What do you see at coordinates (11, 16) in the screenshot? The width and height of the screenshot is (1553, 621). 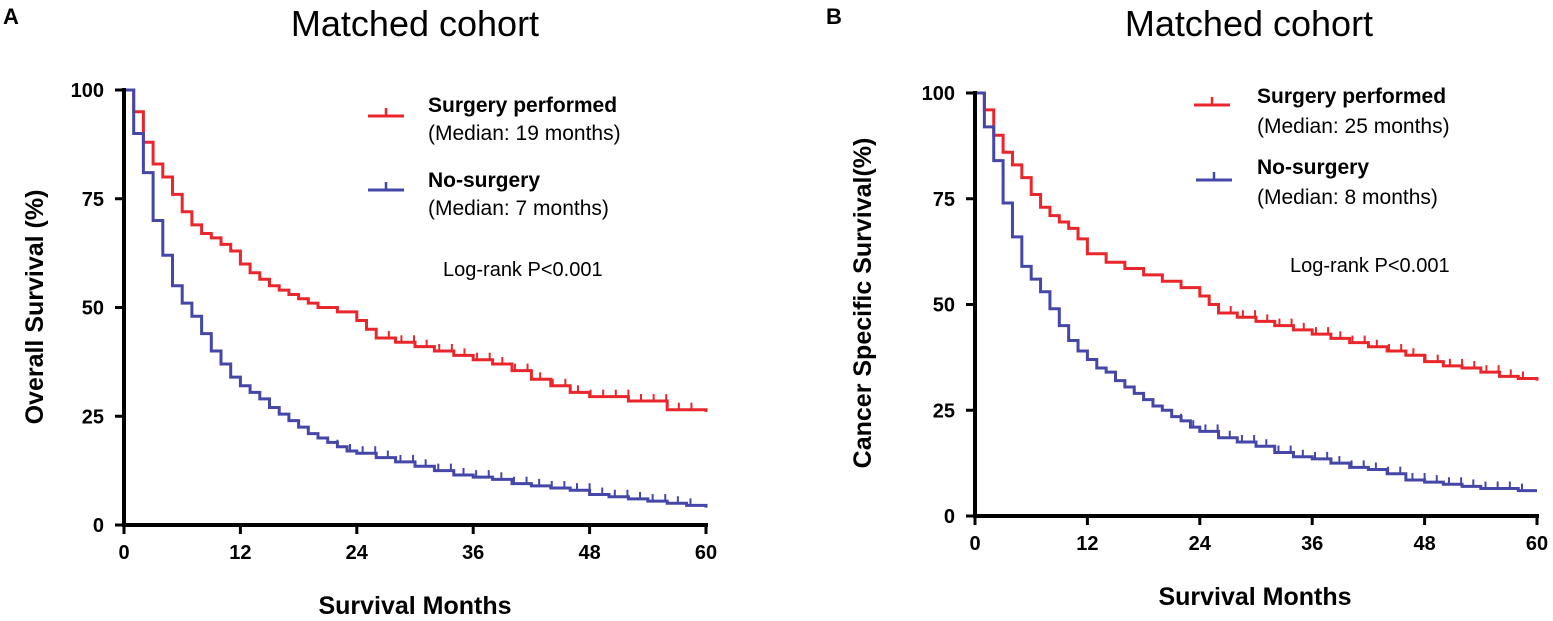 I see `panel-letter: A` at bounding box center [11, 16].